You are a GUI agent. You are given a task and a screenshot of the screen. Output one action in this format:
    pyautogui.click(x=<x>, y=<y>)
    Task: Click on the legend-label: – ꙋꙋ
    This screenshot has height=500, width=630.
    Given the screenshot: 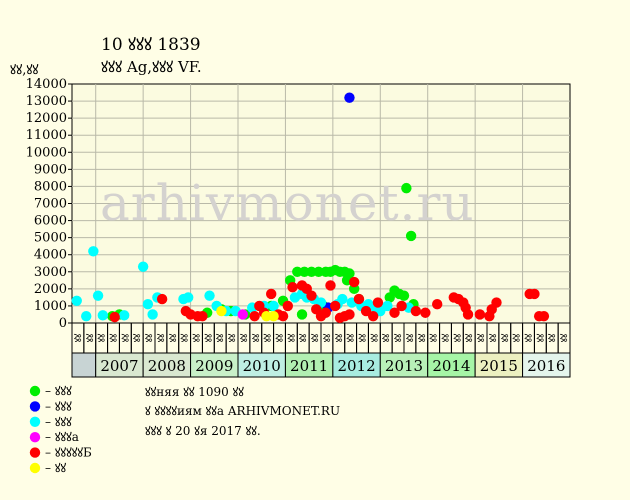 What is the action you would take?
    pyautogui.click(x=55, y=468)
    